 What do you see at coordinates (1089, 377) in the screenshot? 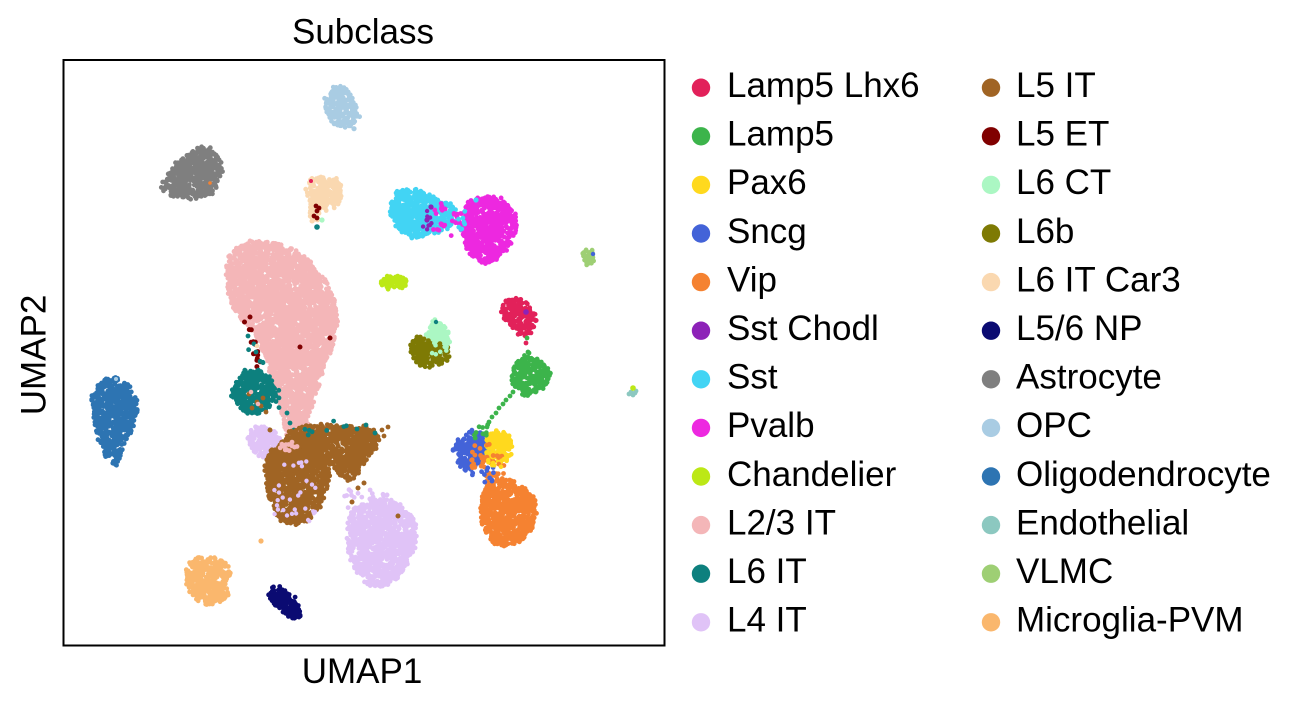
I see `svg-text: Astrocyte` at bounding box center [1089, 377].